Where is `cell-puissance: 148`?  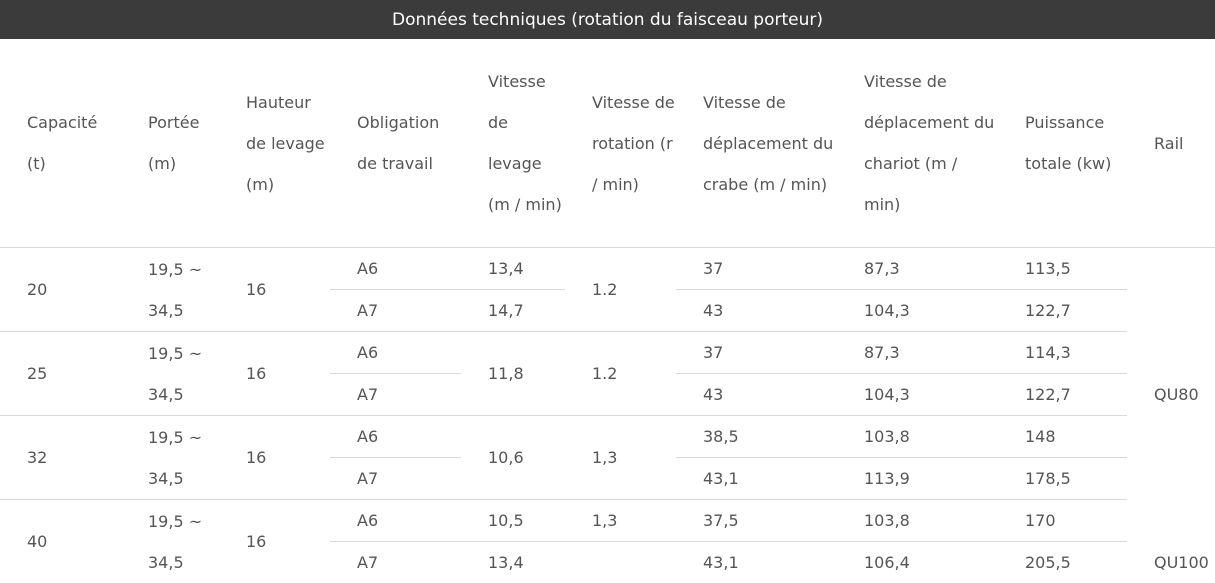
cell-puissance: 148 is located at coordinates (1062, 437).